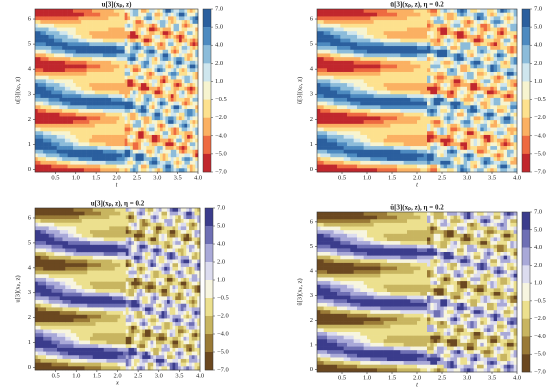  What do you see at coordinates (207, 127) in the screenshot?
I see `colorbar-segment` at bounding box center [207, 127].